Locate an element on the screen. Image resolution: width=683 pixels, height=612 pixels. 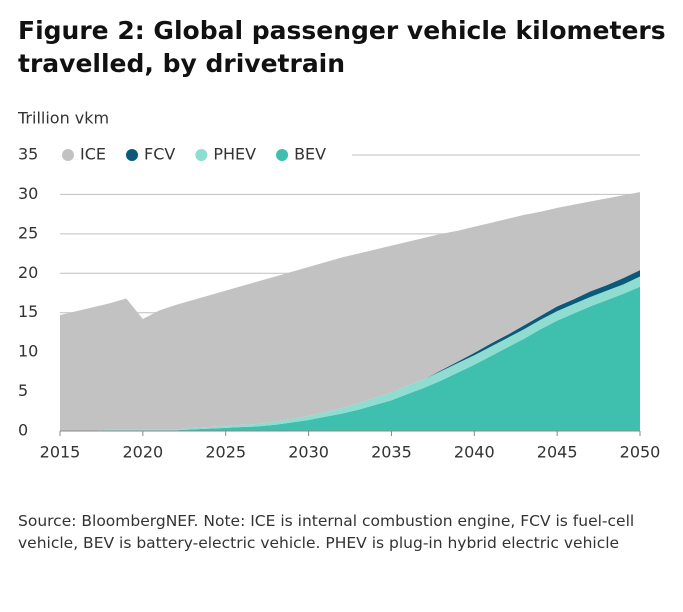
y-tick-label: 20 is located at coordinates (28, 272).